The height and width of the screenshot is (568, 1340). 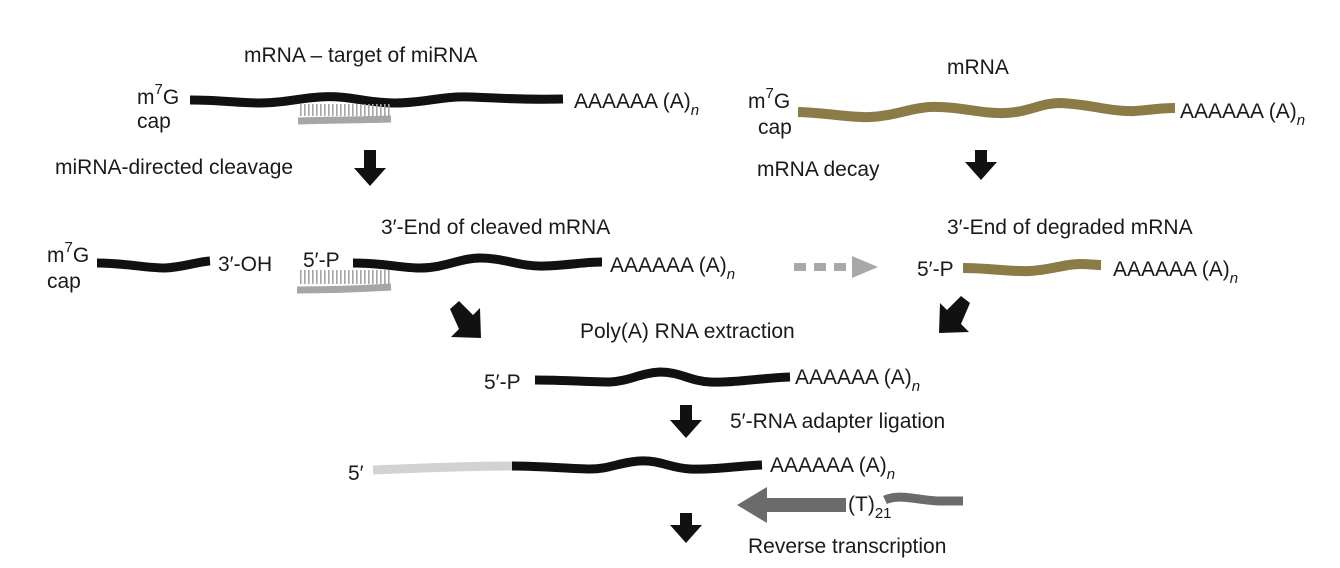 What do you see at coordinates (981, 165) in the screenshot?
I see `decay-arrow` at bounding box center [981, 165].